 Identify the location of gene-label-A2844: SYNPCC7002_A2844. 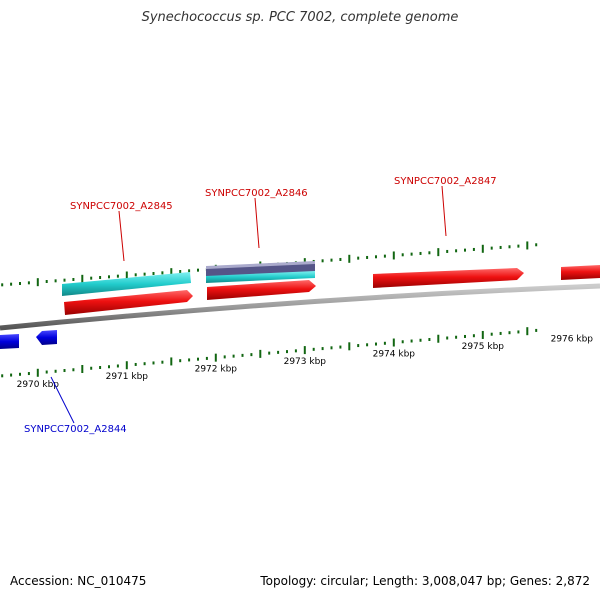
(75, 429).